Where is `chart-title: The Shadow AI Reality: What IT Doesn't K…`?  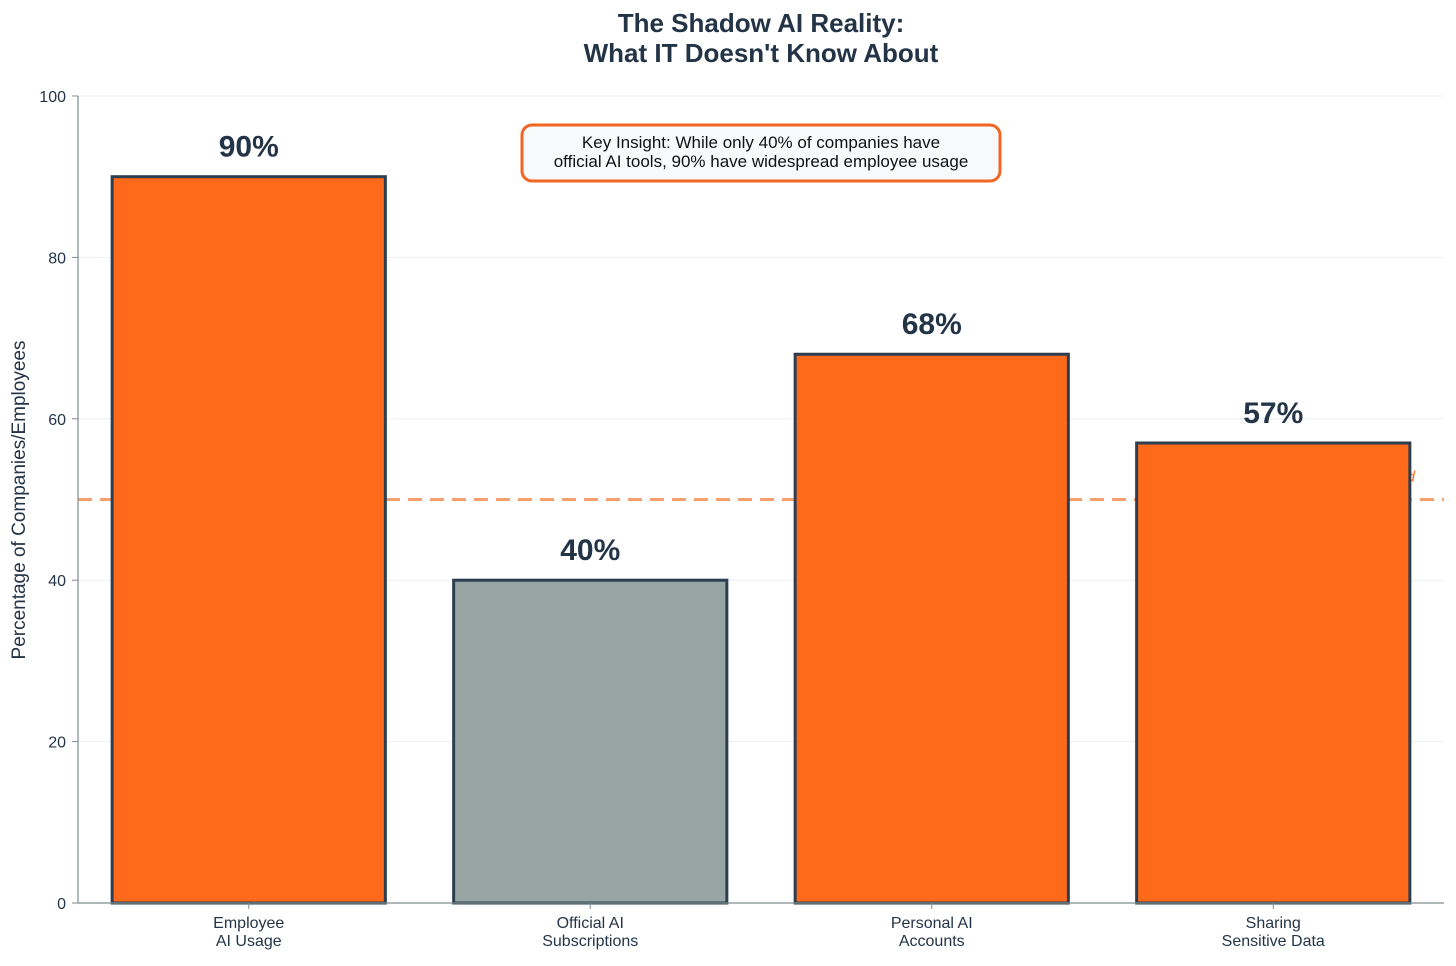 chart-title: The Shadow AI Reality: What IT Doesn't K… is located at coordinates (761, 38).